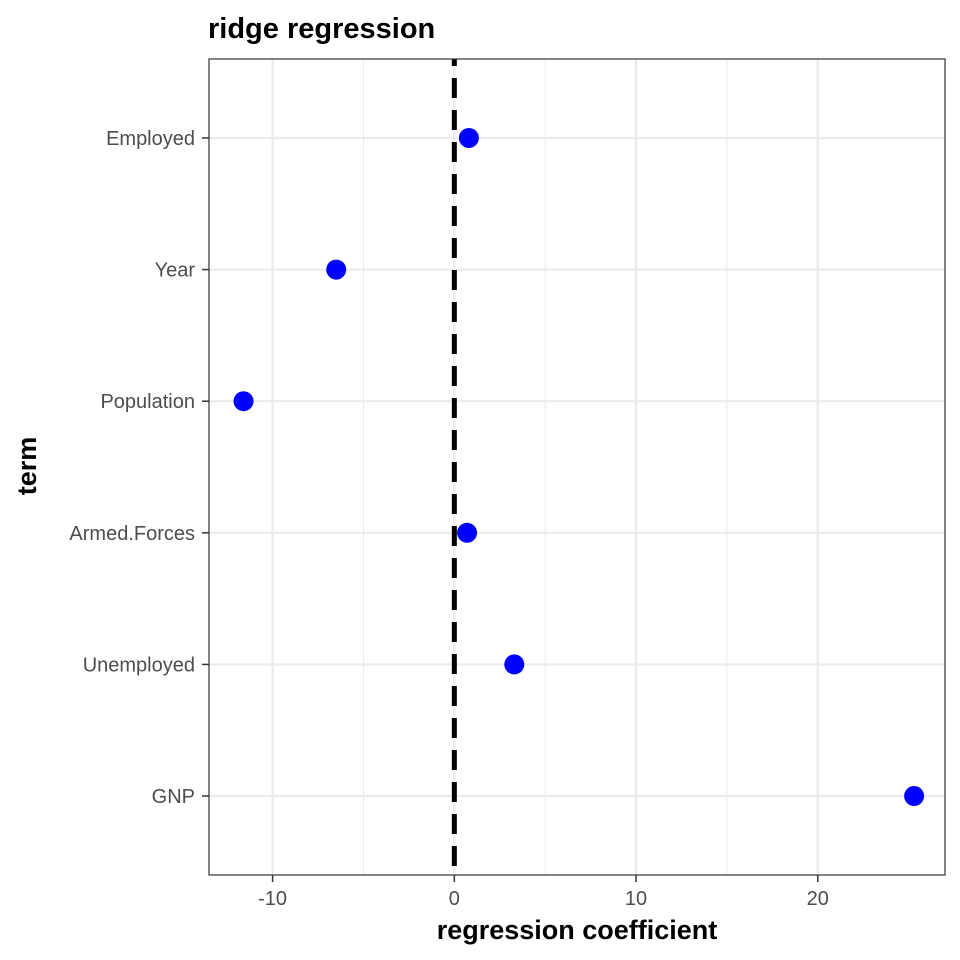  I want to click on x-axis-title: regression coefficient, so click(577, 930).